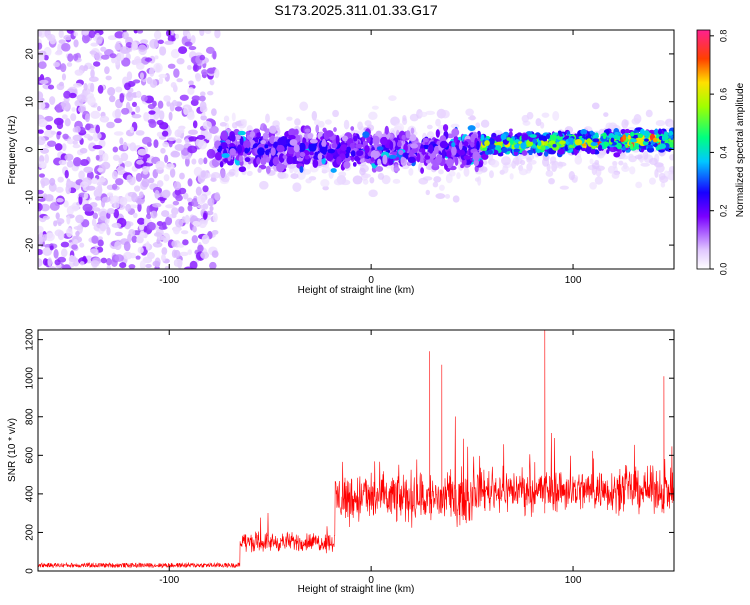 This screenshot has width=750, height=605. What do you see at coordinates (12, 450) in the screenshot?
I see `snr-ylabel: SNR (10 * v/v)` at bounding box center [12, 450].